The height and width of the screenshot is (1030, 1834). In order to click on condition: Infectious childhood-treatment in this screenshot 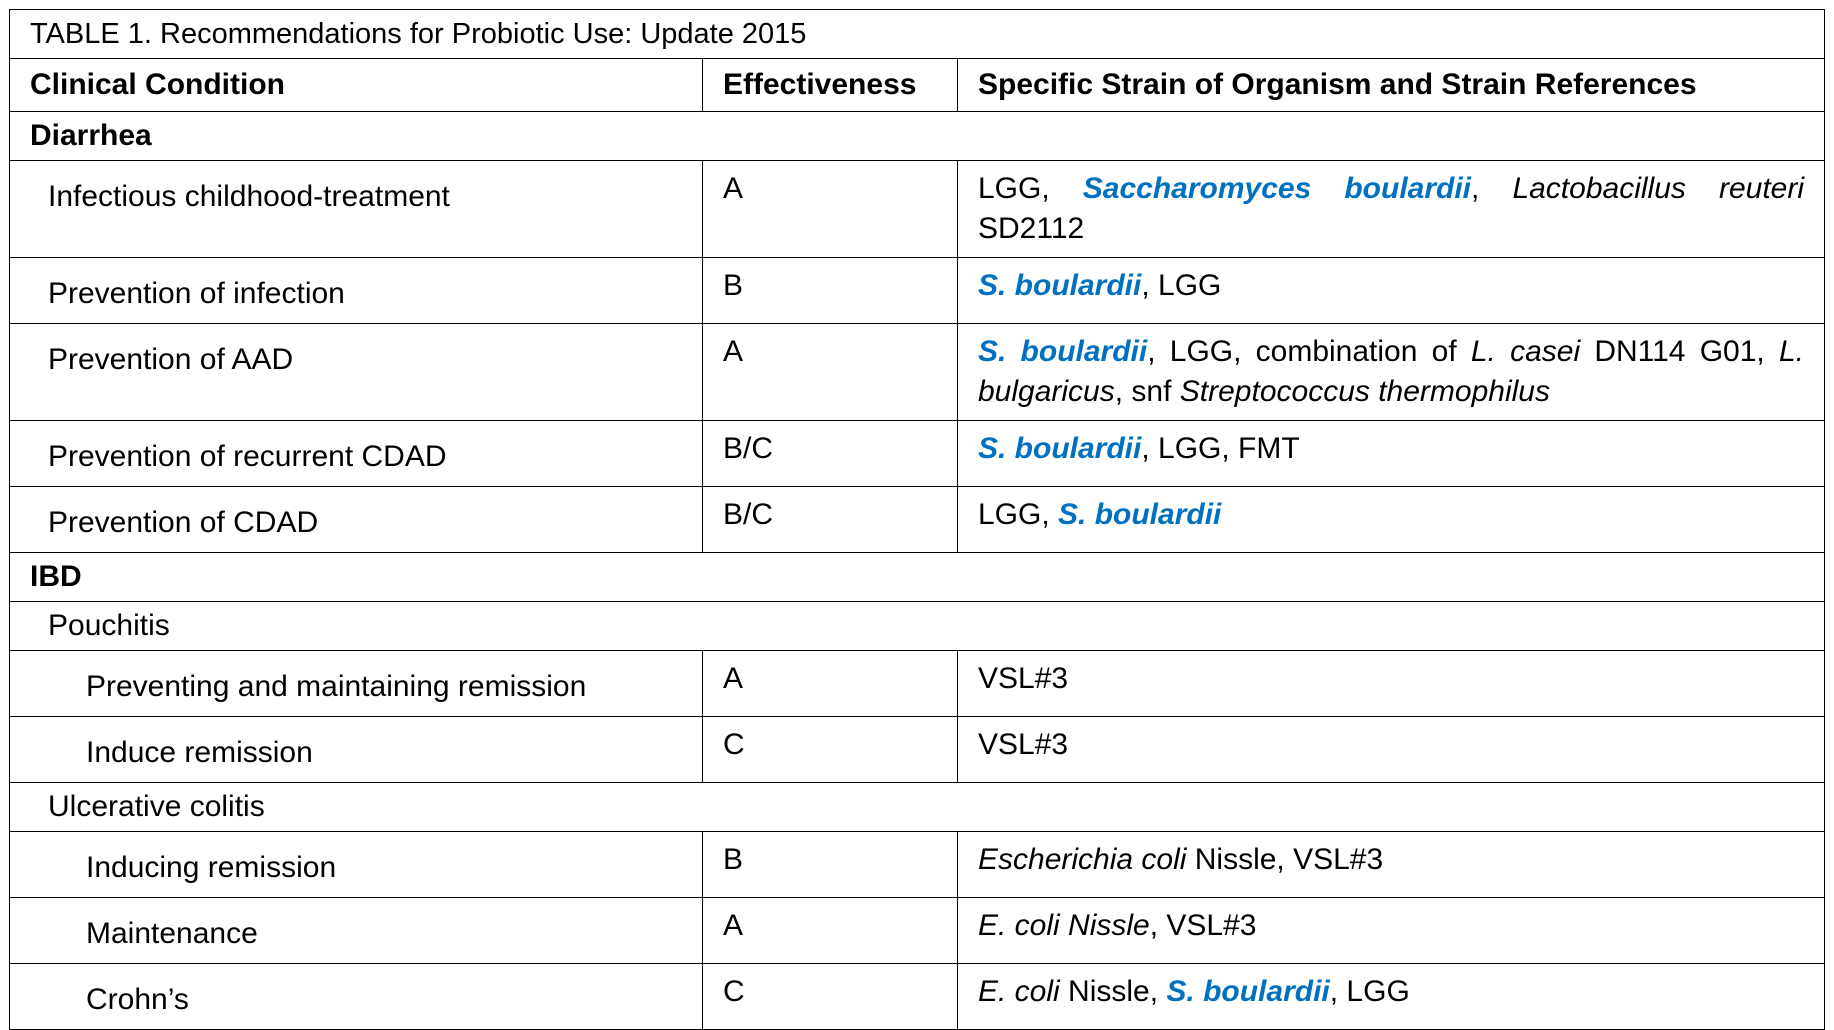, I will do `click(356, 209)`.